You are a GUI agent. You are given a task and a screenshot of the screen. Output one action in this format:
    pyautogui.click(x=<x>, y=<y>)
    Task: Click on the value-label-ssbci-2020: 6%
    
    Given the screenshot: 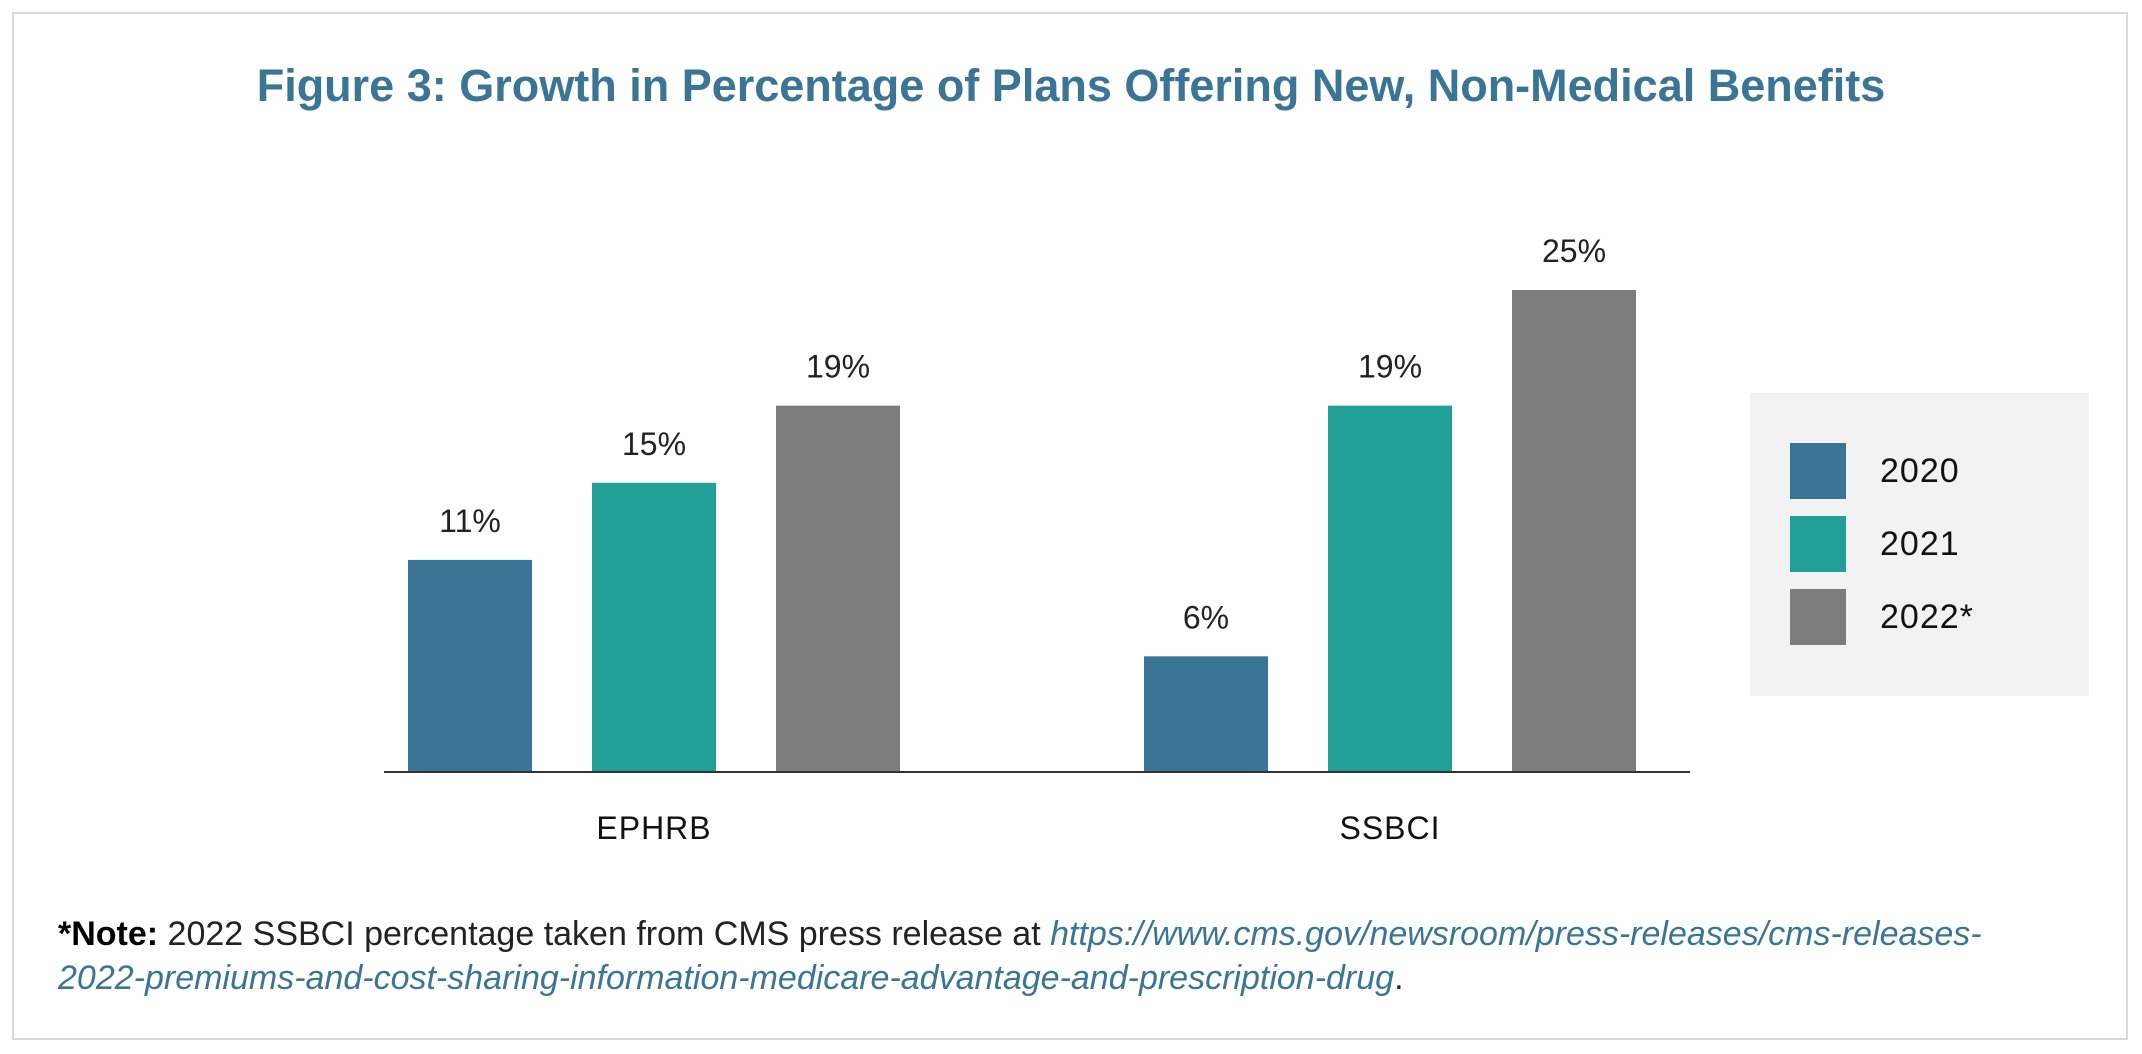 What is the action you would take?
    pyautogui.click(x=1206, y=617)
    